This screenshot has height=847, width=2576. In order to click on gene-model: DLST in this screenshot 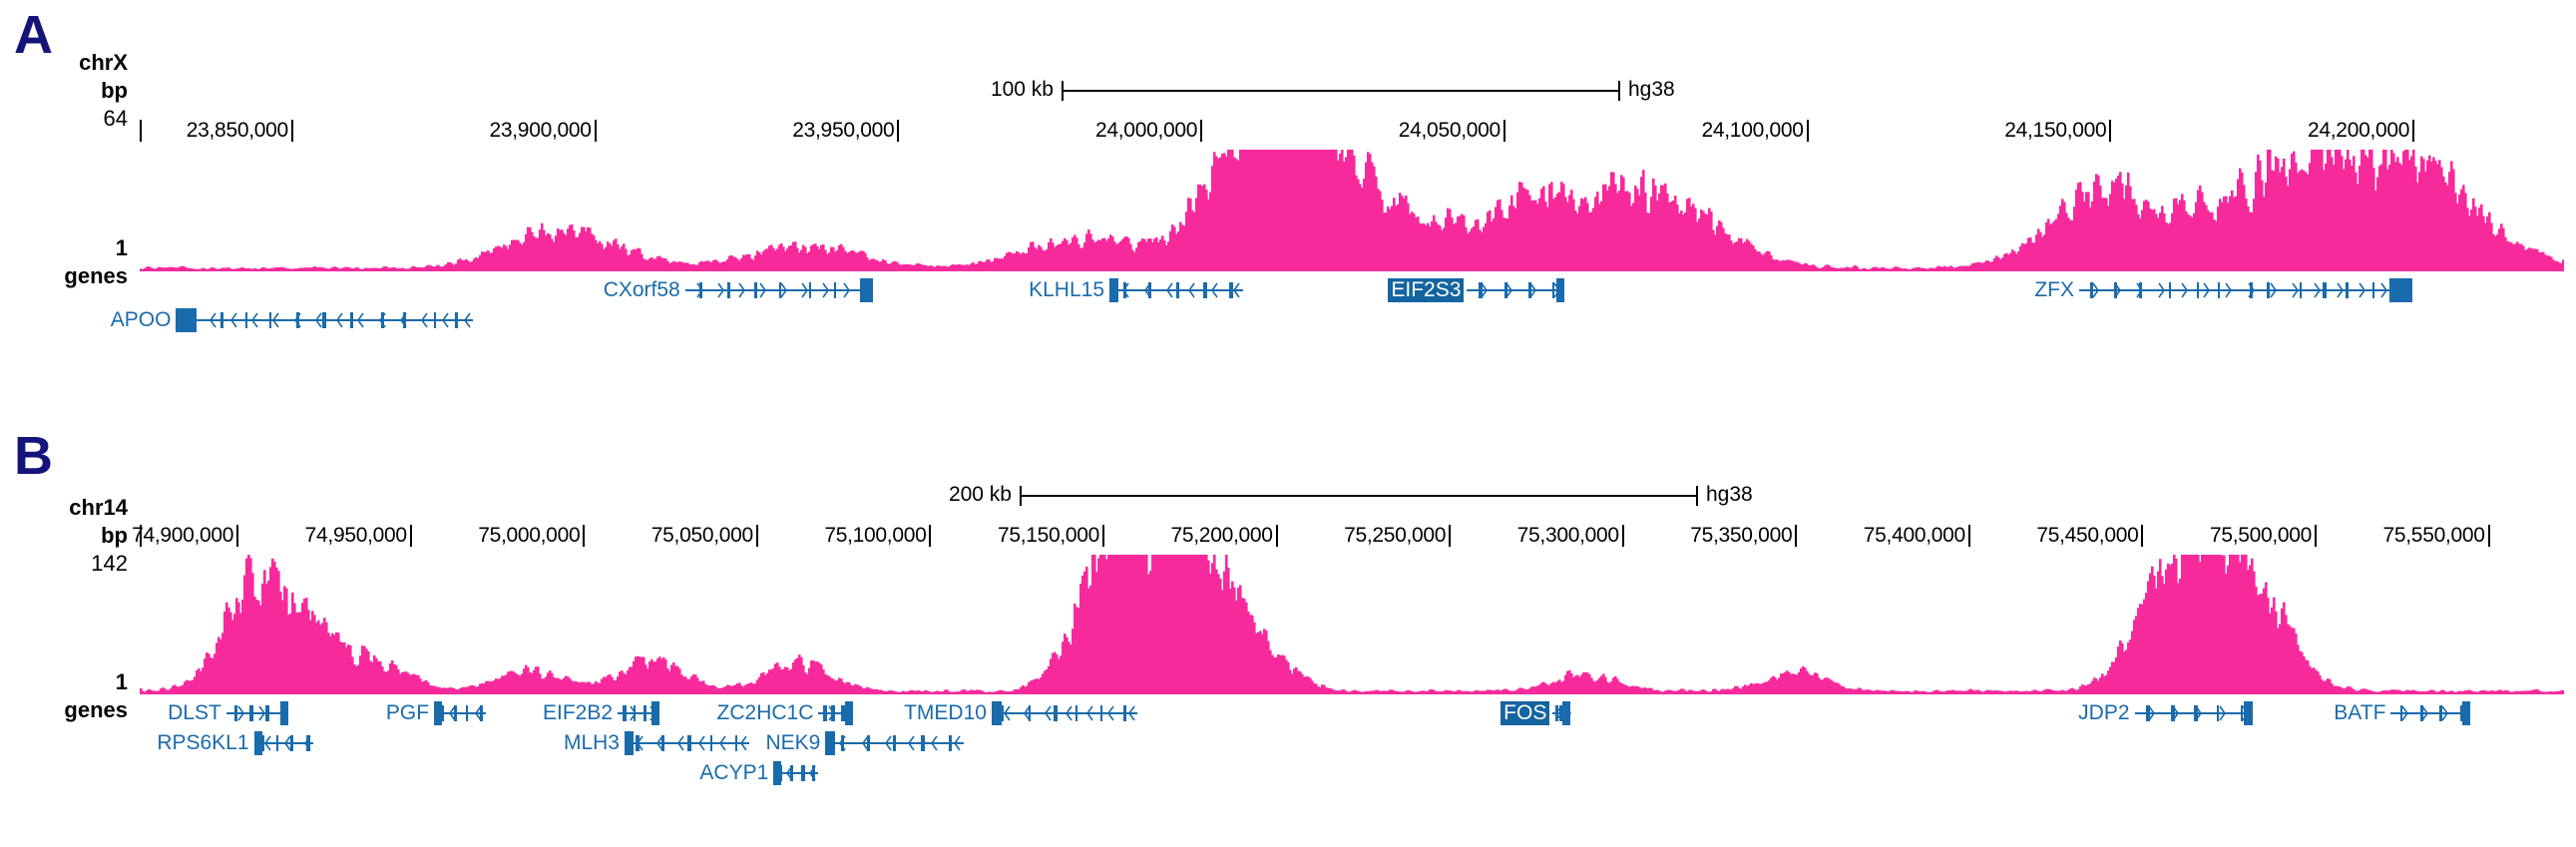, I will do `click(228, 713)`.